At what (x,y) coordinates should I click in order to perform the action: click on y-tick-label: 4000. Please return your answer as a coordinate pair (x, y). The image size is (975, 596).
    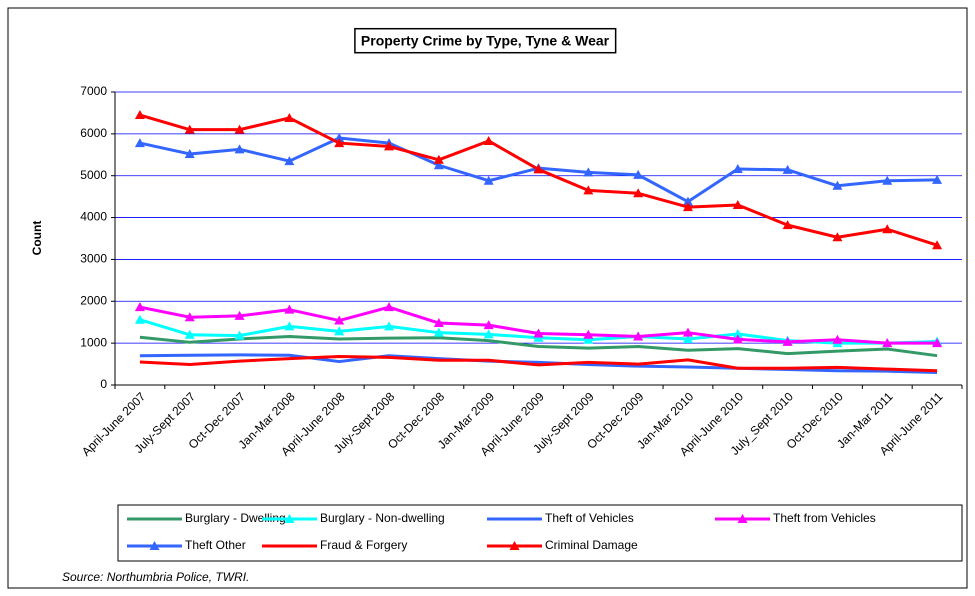
    Looking at the image, I should click on (93, 217).